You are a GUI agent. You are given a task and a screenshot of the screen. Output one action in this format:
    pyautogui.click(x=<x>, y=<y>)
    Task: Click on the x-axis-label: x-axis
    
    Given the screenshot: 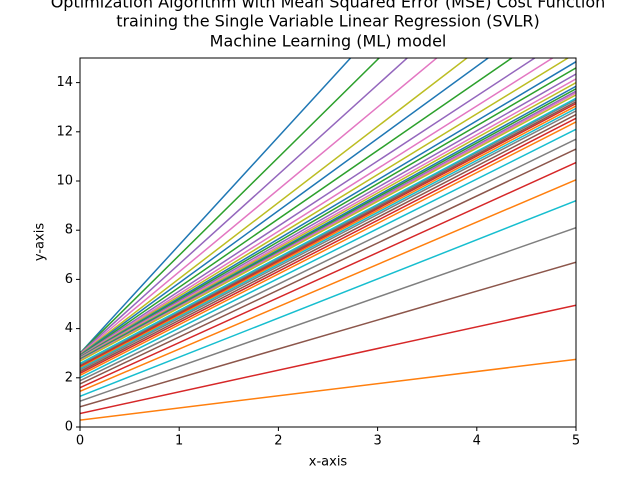 What is the action you would take?
    pyautogui.click(x=328, y=462)
    